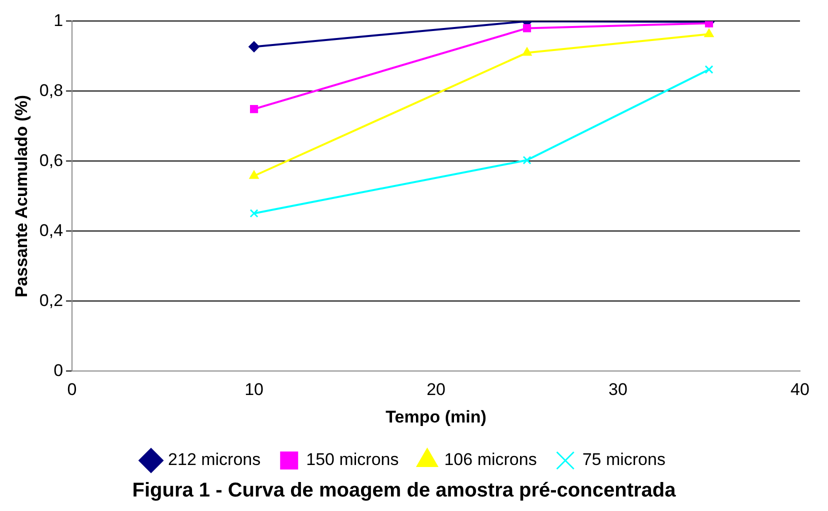  I want to click on x-tick-label: 10, so click(254, 390).